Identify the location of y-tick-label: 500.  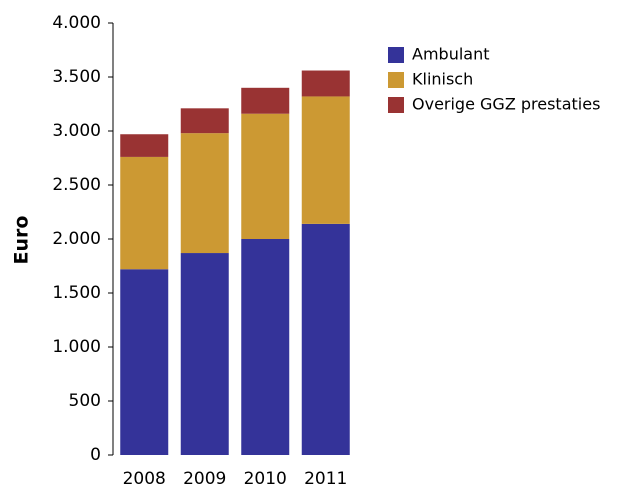
(85, 401).